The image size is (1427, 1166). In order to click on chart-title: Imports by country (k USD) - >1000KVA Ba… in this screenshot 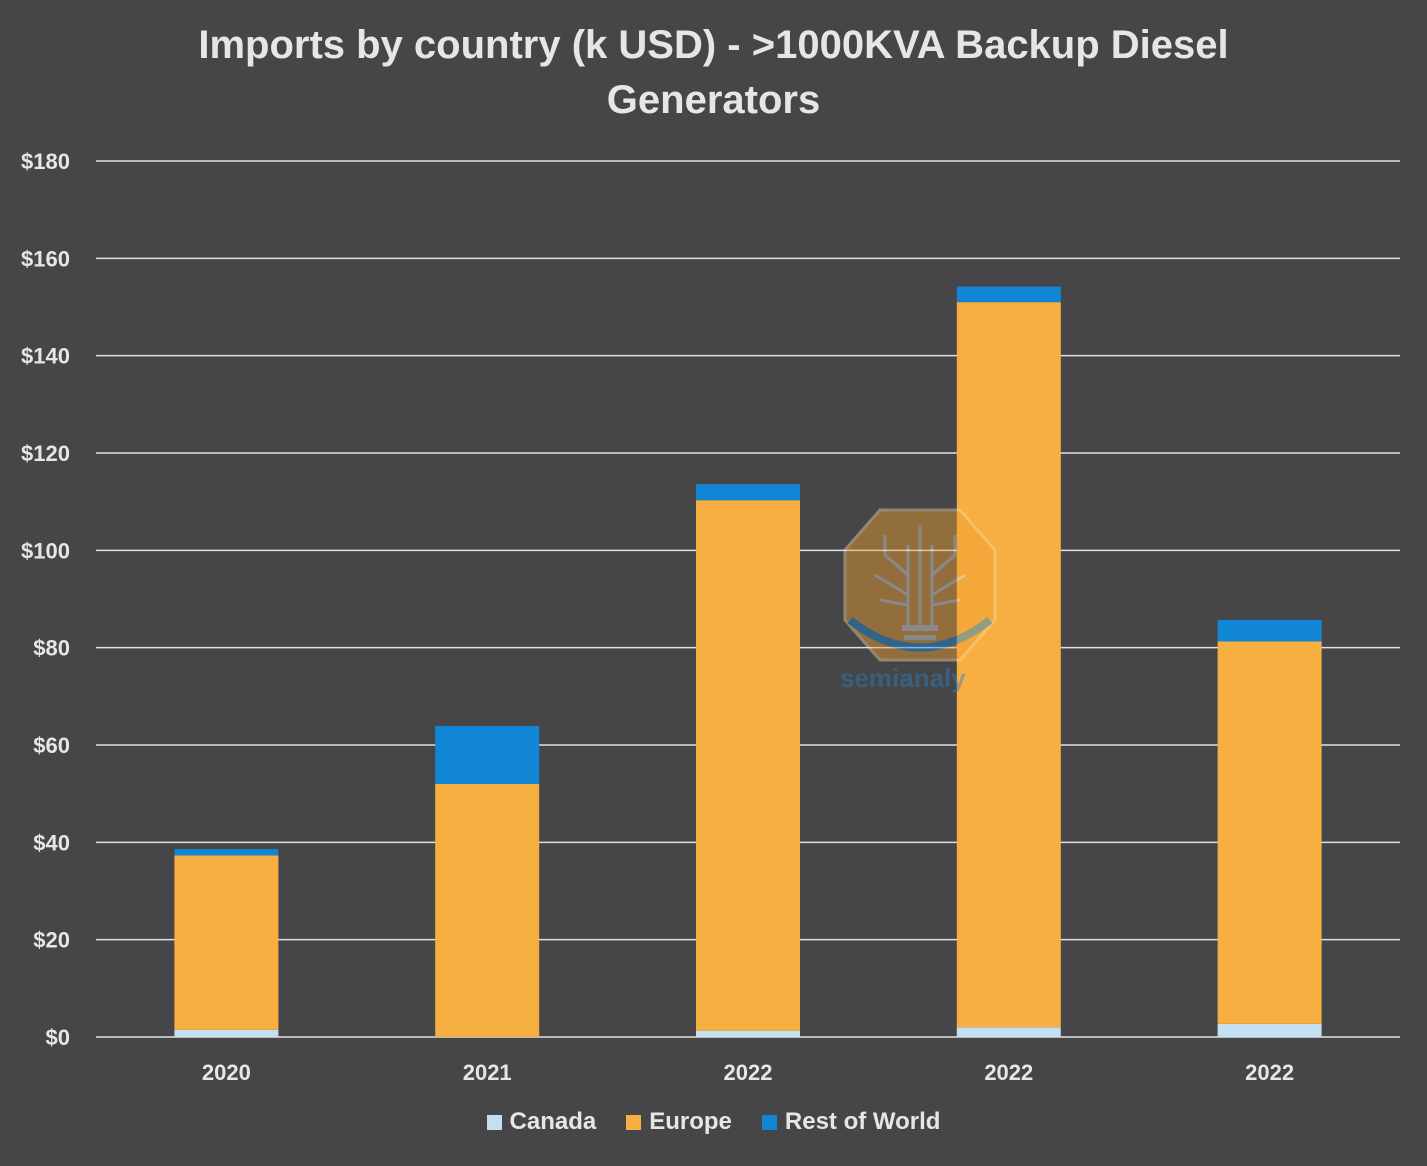, I will do `click(713, 73)`.